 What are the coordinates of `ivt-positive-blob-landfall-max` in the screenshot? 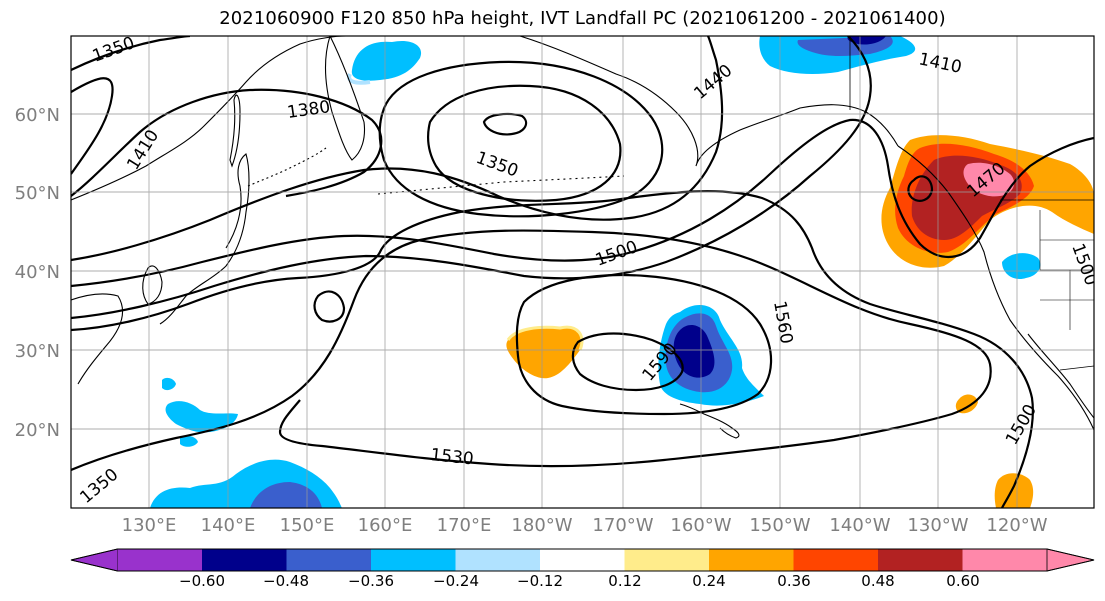 It's located at (989, 179).